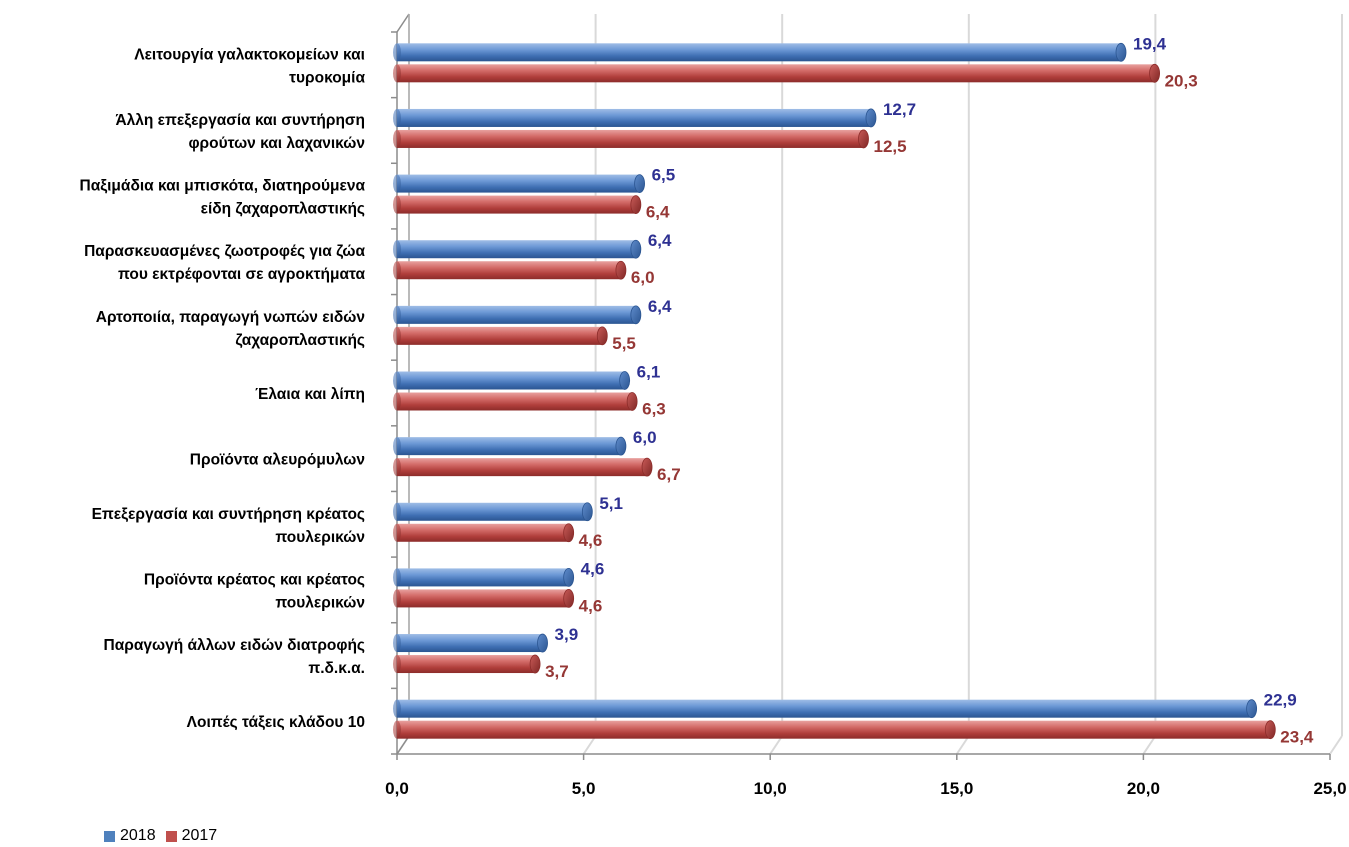 The width and height of the screenshot is (1349, 847). Describe the element at coordinates (643, 277) in the screenshot. I see `data-label-2017: 6,0` at that location.